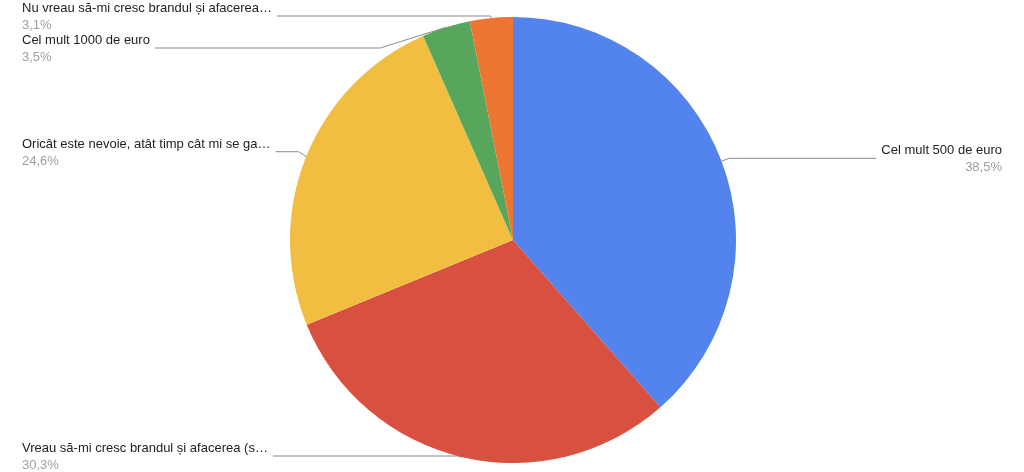  I want to click on slice-label: Cel mult 500 de euro, so click(941, 150).